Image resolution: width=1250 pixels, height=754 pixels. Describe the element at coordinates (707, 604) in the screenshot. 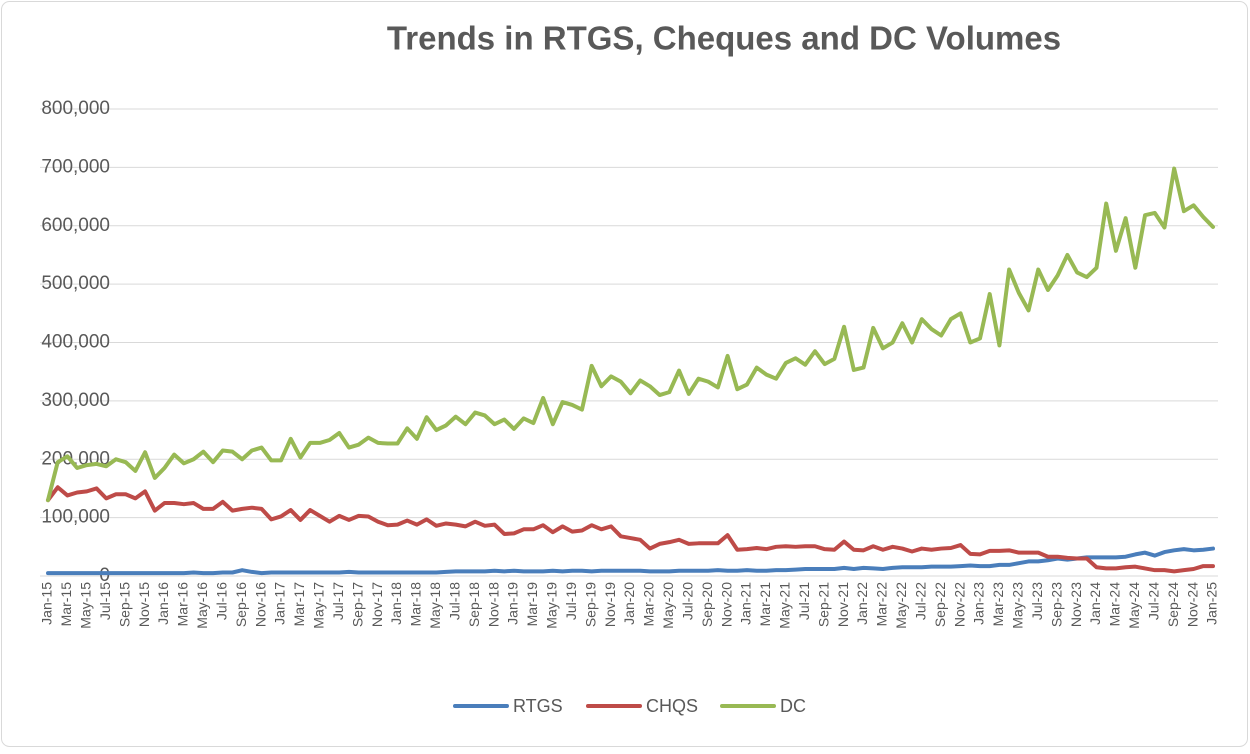

I see `x-tick-label: Sep-20` at that location.